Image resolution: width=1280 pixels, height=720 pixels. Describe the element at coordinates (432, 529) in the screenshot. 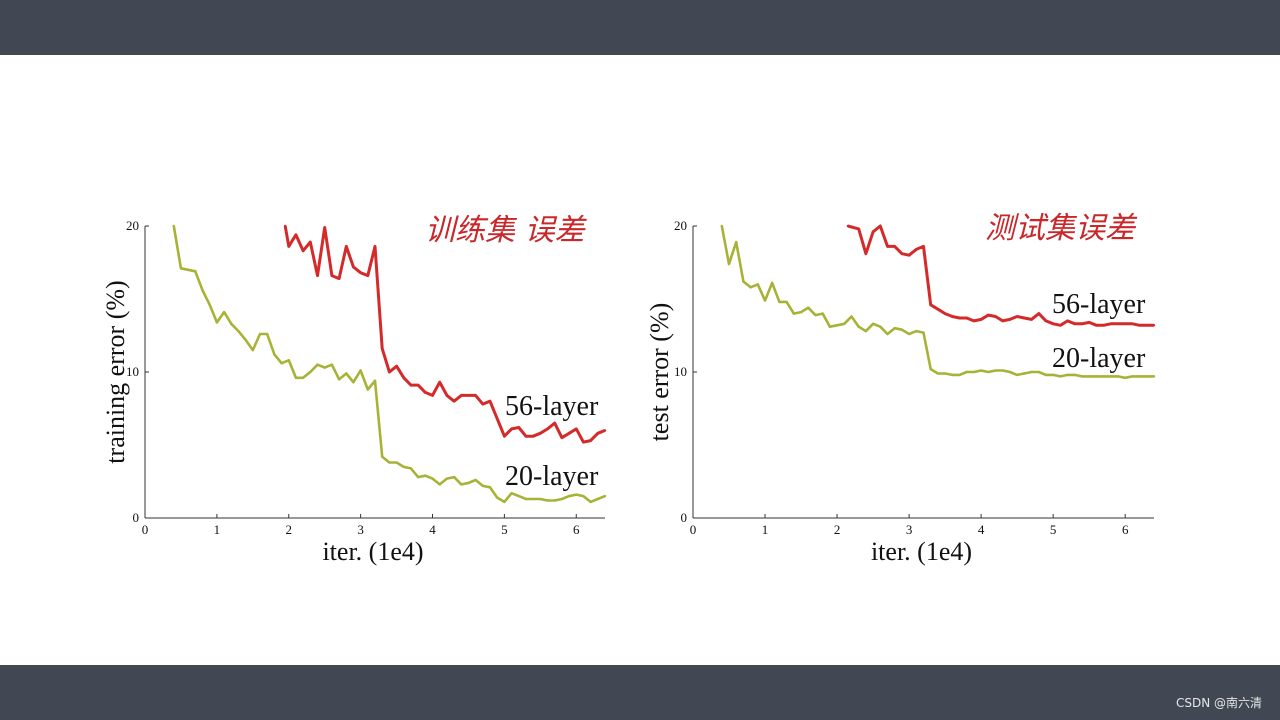

I see `chart1-x-tick-label: 4` at that location.